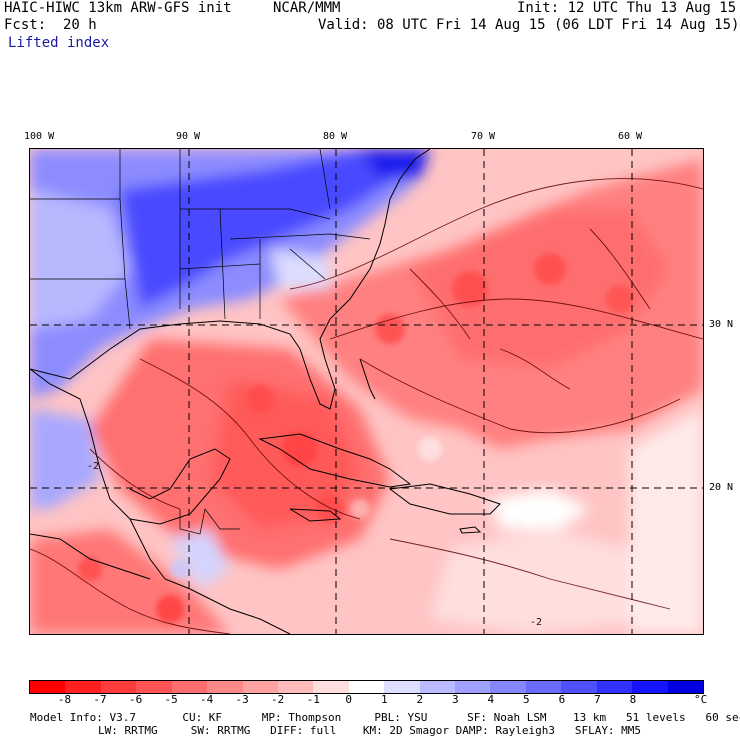 The height and width of the screenshot is (740, 740). Describe the element at coordinates (562, 699) in the screenshot. I see `colorbar-tick-label: 6` at that location.